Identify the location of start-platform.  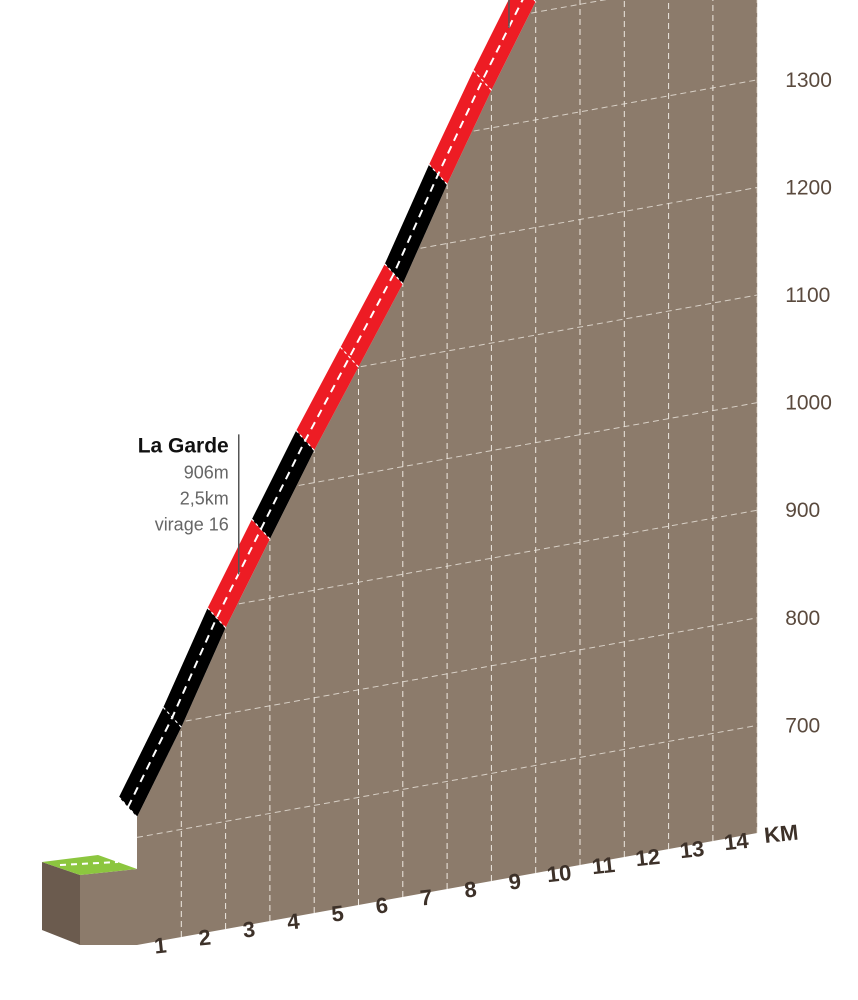
(89, 900).